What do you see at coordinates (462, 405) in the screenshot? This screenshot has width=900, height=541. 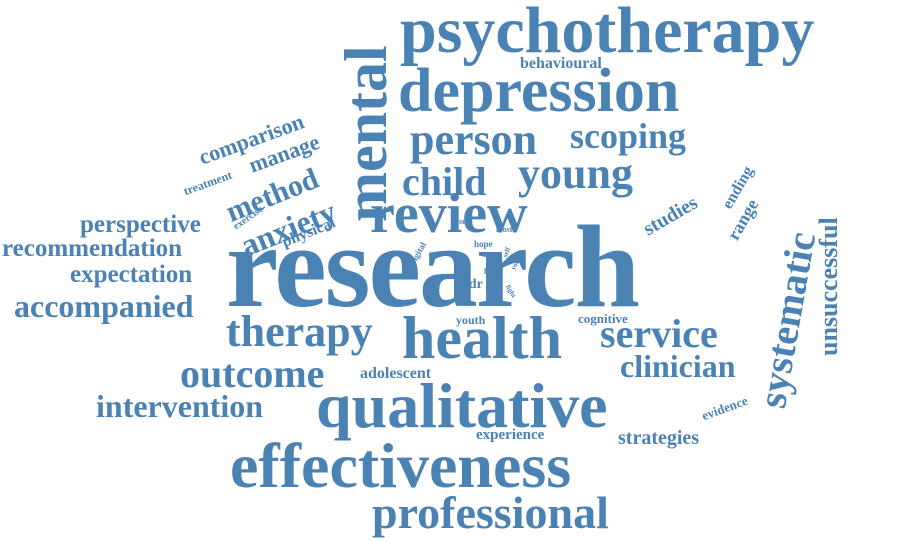 I see `word-qualitative: qualitative` at bounding box center [462, 405].